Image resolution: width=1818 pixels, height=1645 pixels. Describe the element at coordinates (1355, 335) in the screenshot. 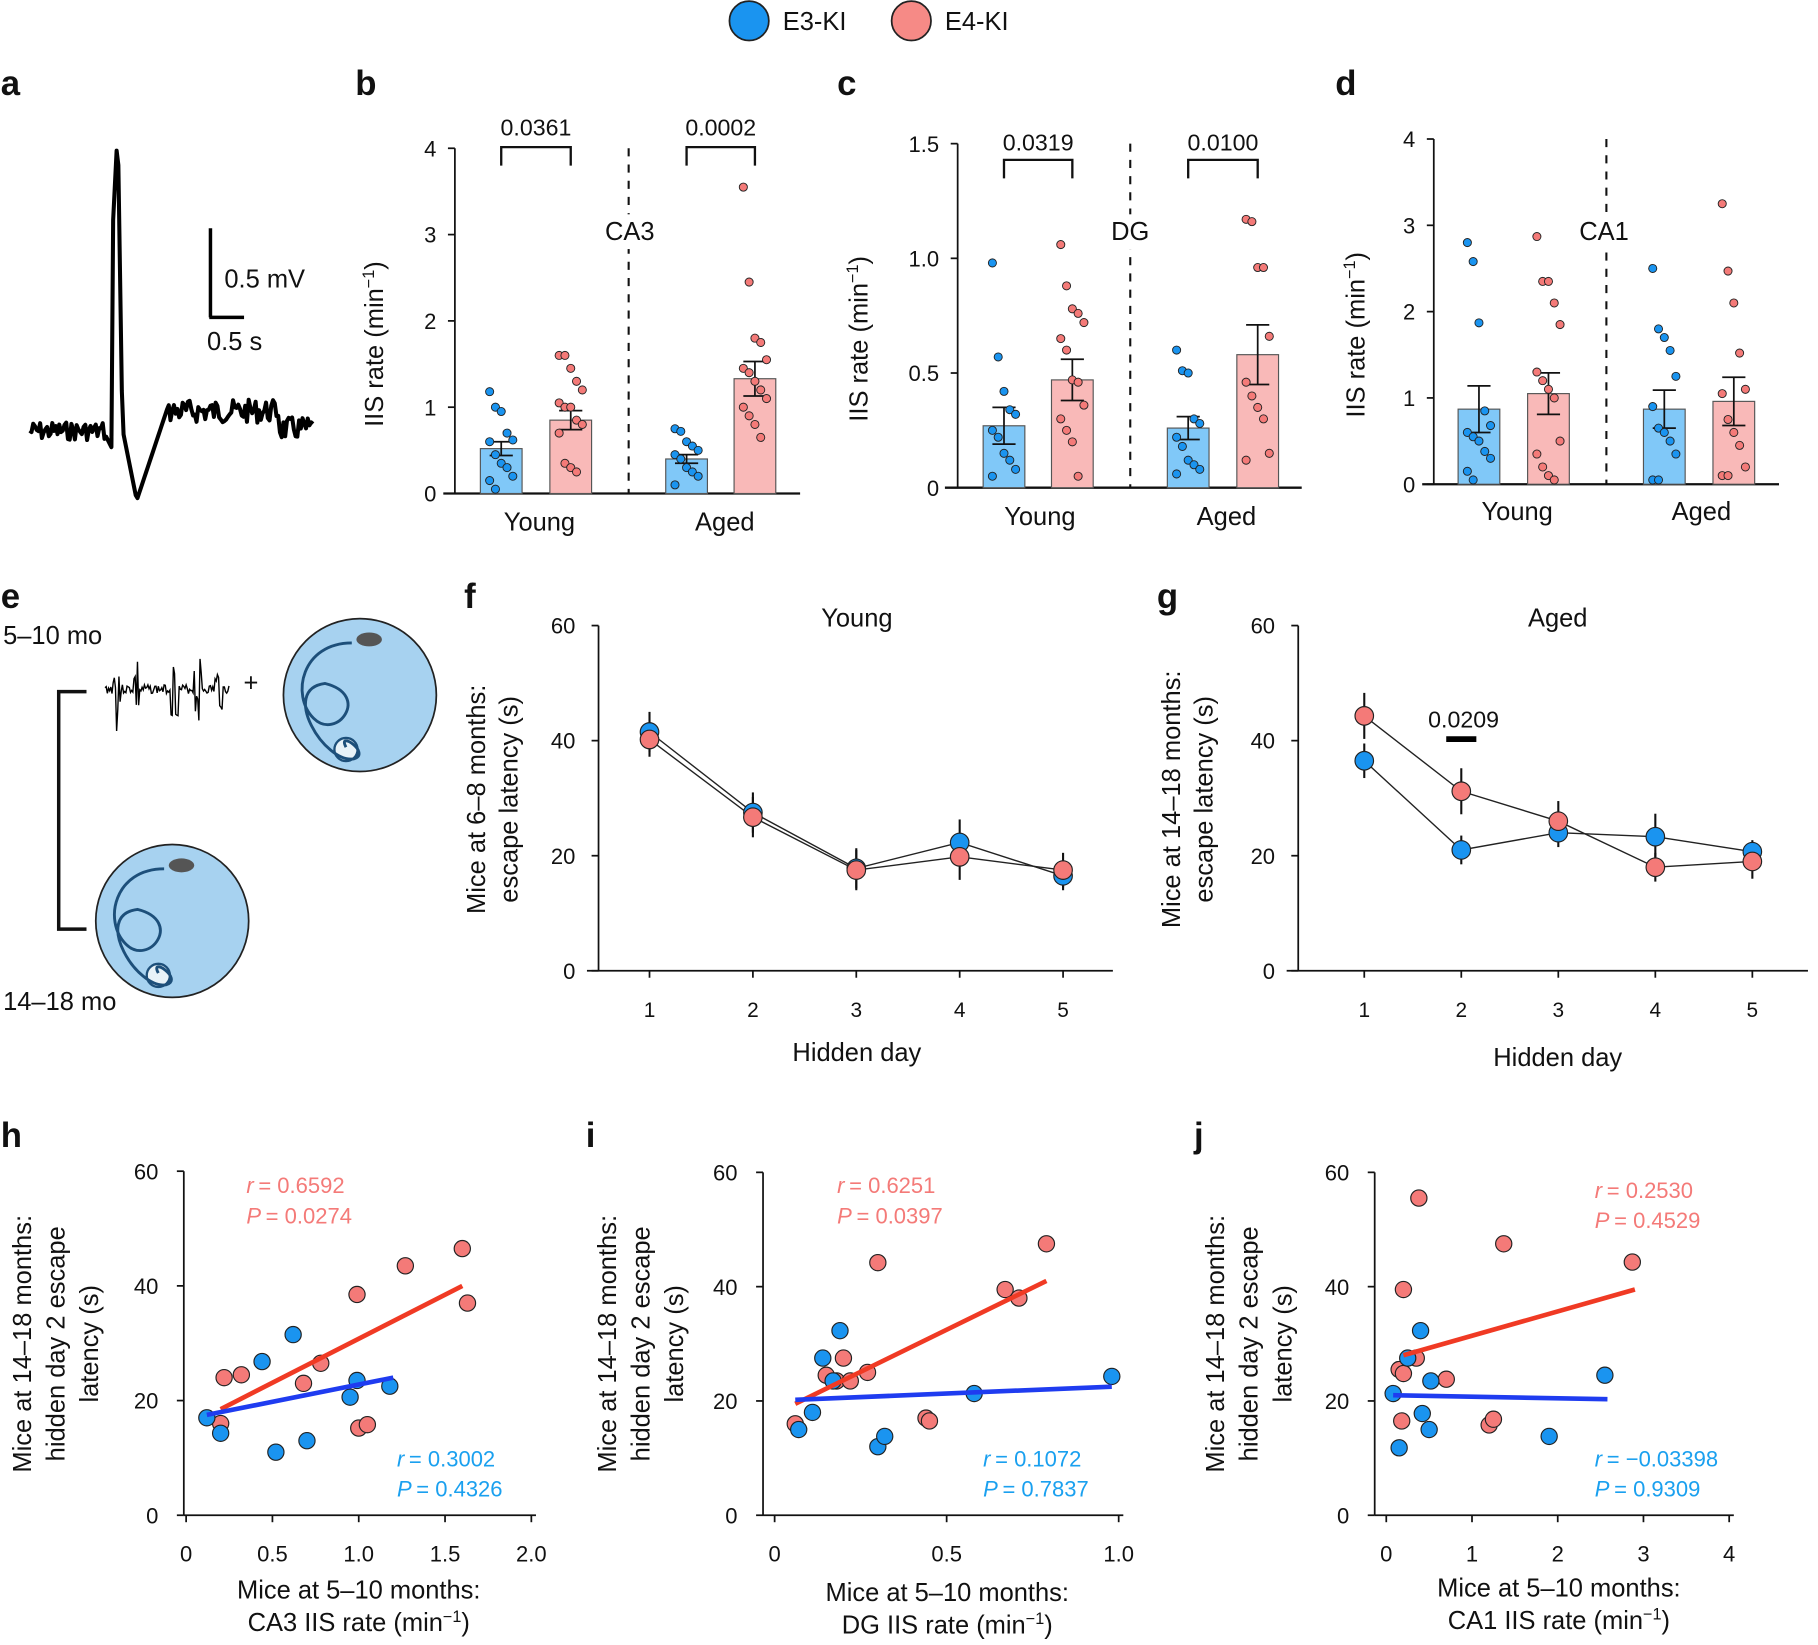

I see `y-axis-label: IIS rate (min−1)` at that location.